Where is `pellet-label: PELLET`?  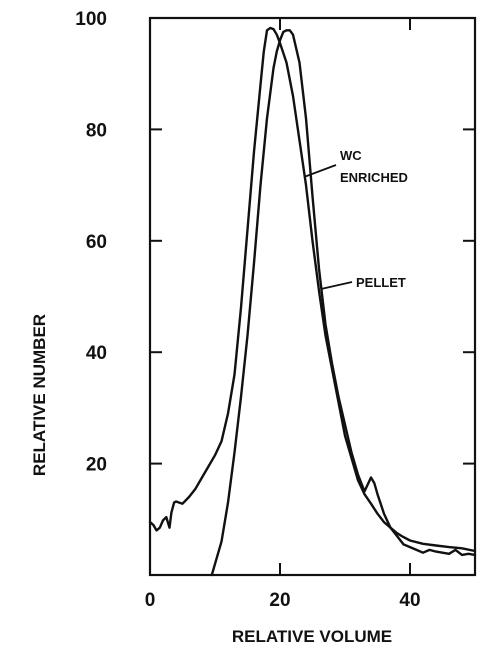 pellet-label: PELLET is located at coordinates (381, 282).